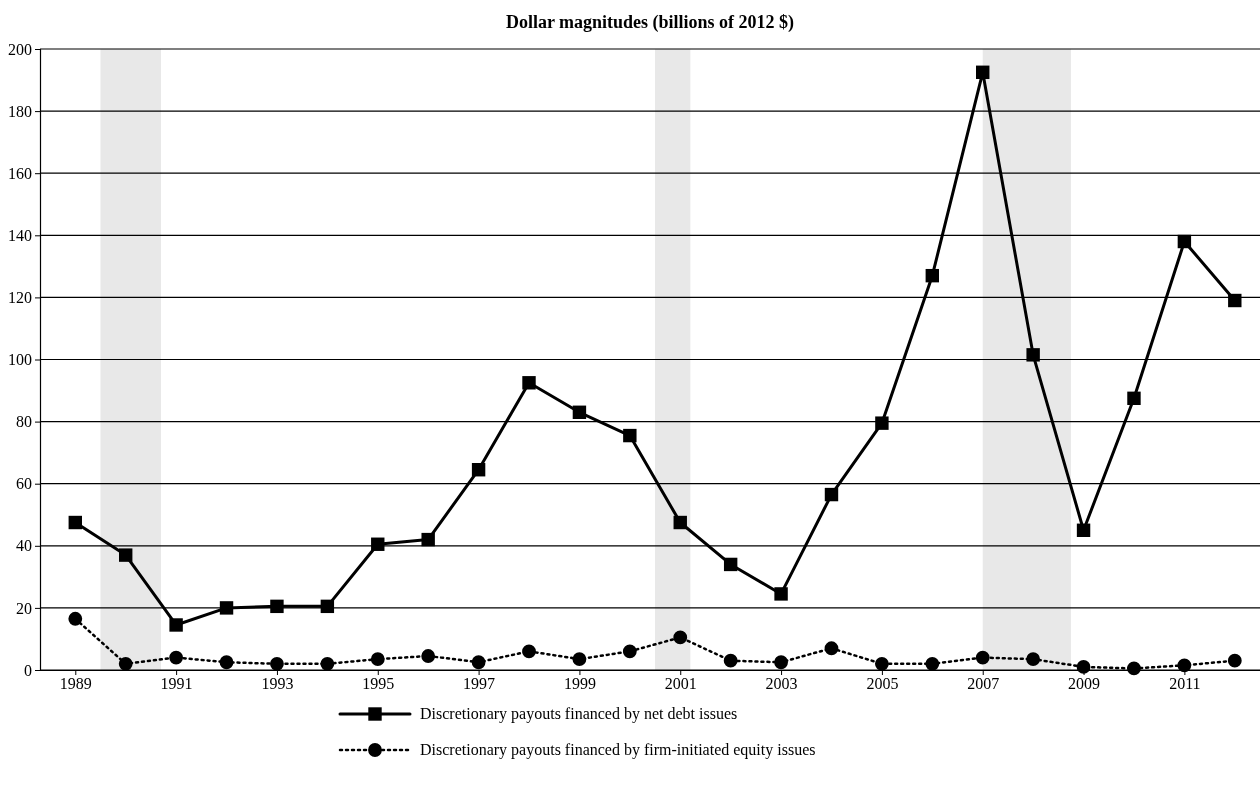 The width and height of the screenshot is (1260, 790). I want to click on legend-label: Discretionary payouts financed by firm-initiated equity issues, so click(618, 750).